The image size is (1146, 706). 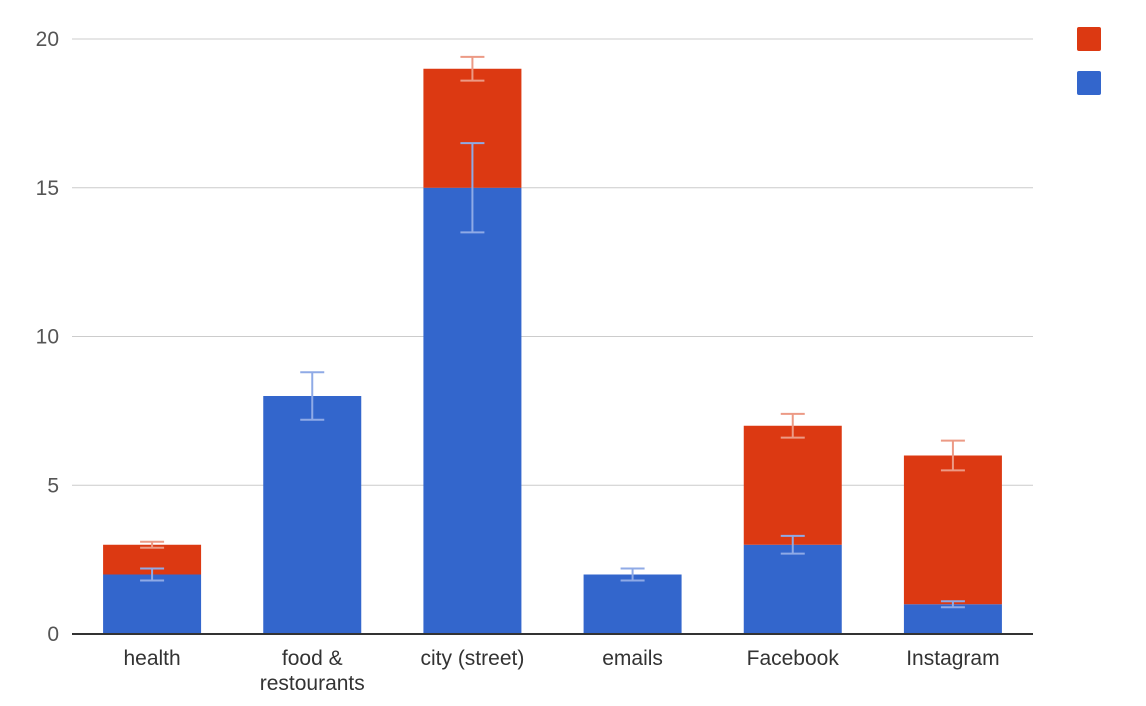 What do you see at coordinates (632, 658) in the screenshot?
I see `x-tick-label: emails` at bounding box center [632, 658].